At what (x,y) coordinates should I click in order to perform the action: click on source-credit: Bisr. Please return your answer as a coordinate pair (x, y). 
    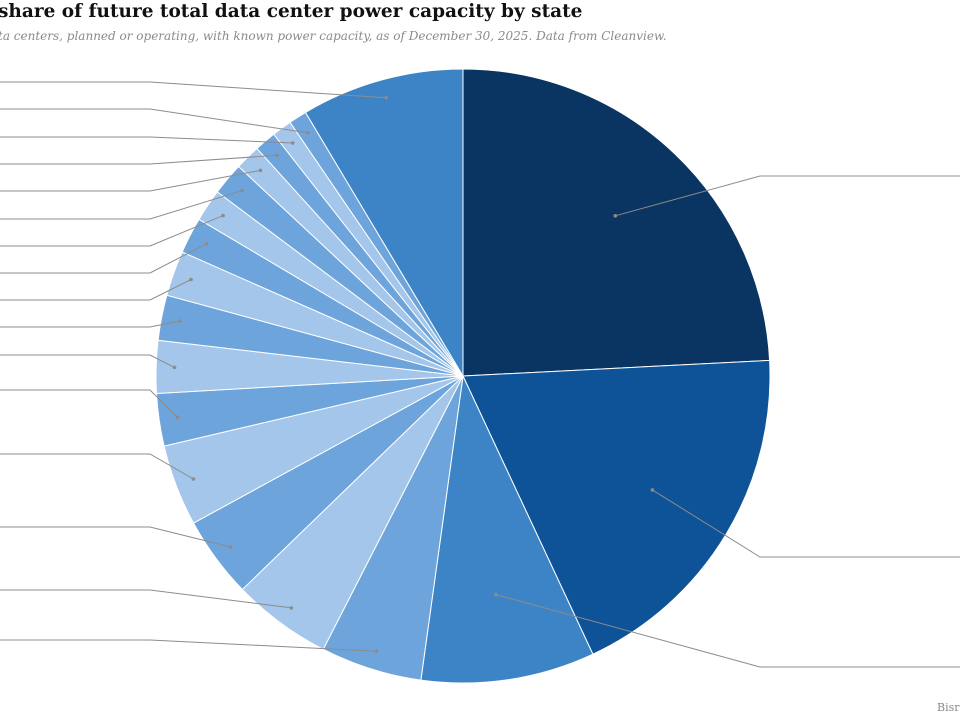
    Looking at the image, I should click on (948, 707).